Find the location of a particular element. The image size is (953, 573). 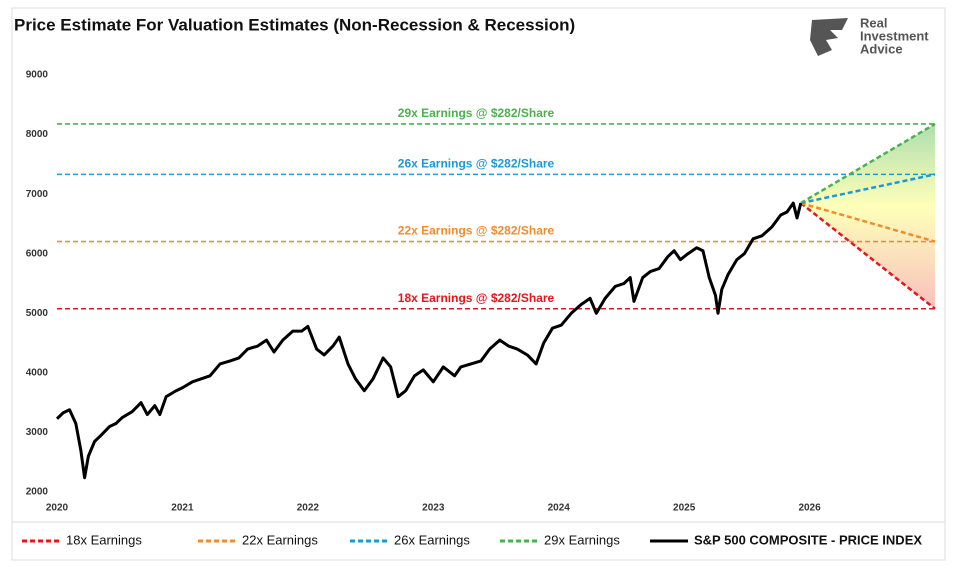

y-tick-label: 3000 is located at coordinates (37, 432).